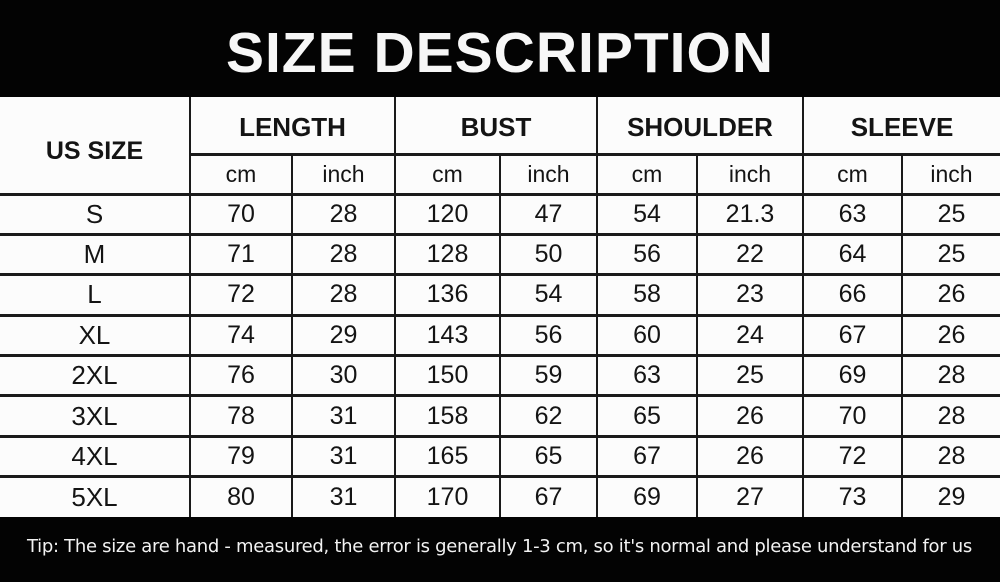 This screenshot has height=582, width=1000. What do you see at coordinates (343, 375) in the screenshot?
I see `cell-length-inch: 30` at bounding box center [343, 375].